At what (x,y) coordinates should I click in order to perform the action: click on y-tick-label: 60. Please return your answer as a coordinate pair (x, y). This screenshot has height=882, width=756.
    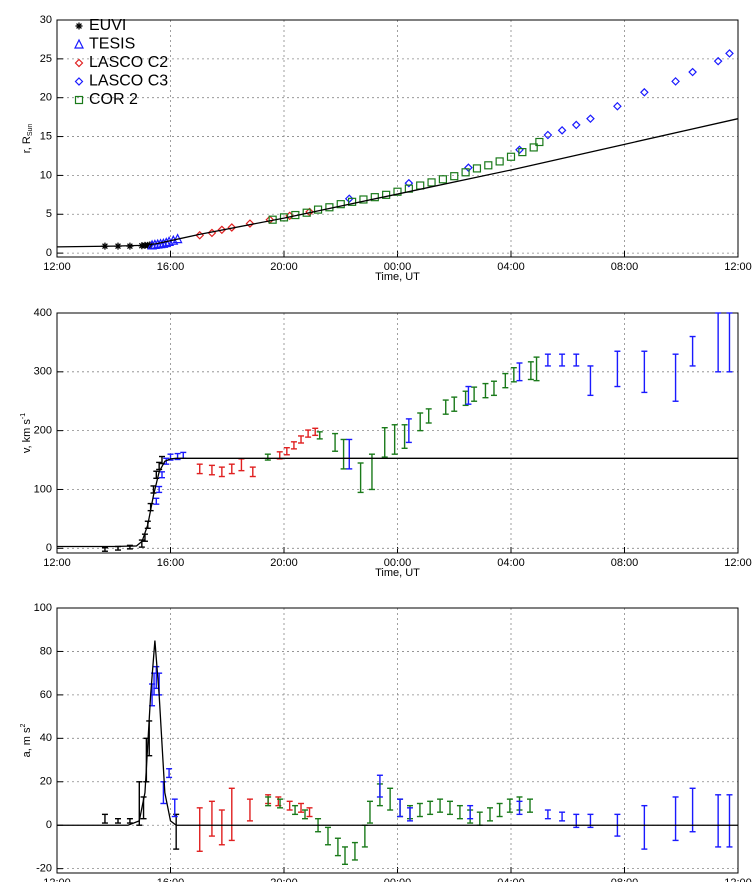
    Looking at the image, I should click on (46, 695).